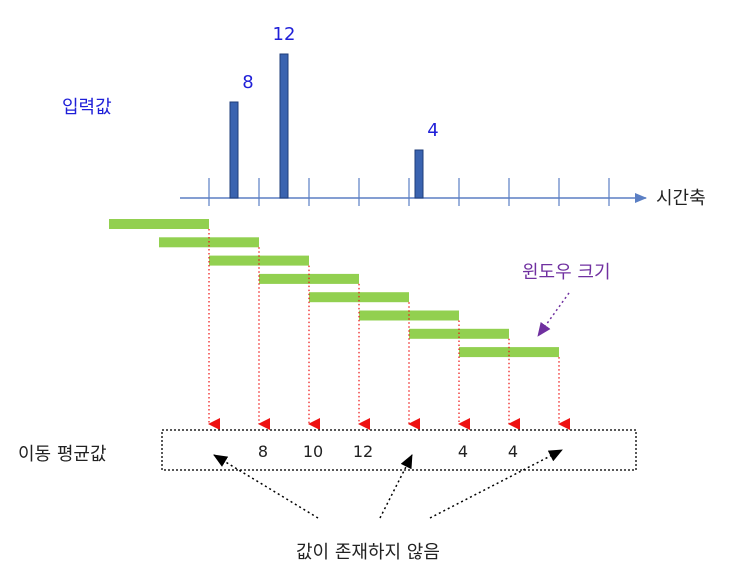 This screenshot has width=738, height=576. What do you see at coordinates (266, 486) in the screenshot?
I see `no-value-arrow-left` at bounding box center [266, 486].